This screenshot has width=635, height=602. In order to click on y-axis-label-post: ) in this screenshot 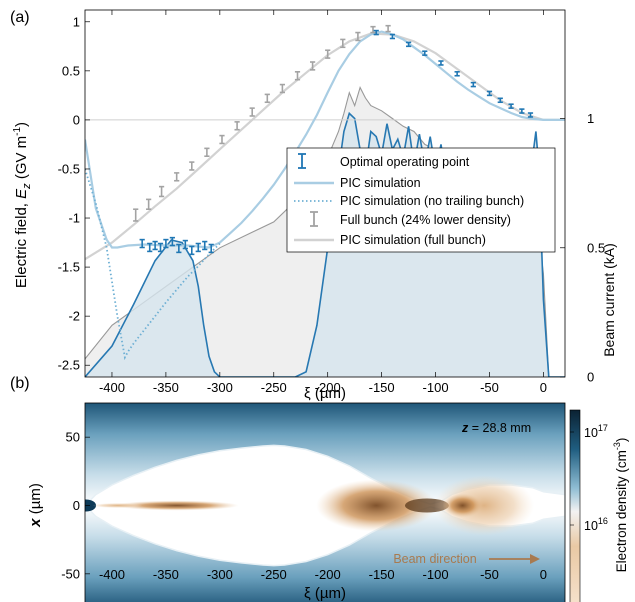, I will do `click(21, 124)`.